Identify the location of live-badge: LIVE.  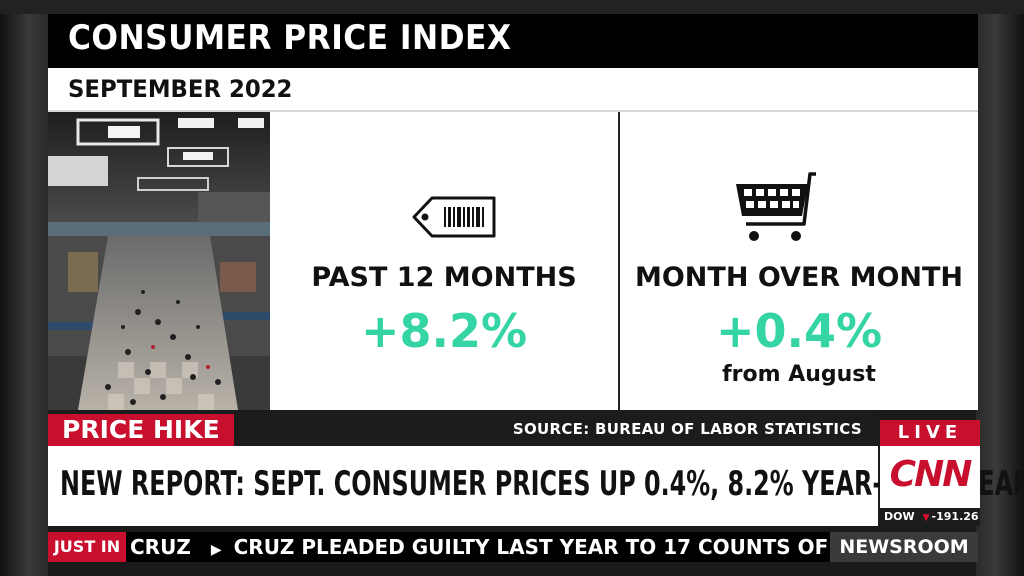
(930, 433).